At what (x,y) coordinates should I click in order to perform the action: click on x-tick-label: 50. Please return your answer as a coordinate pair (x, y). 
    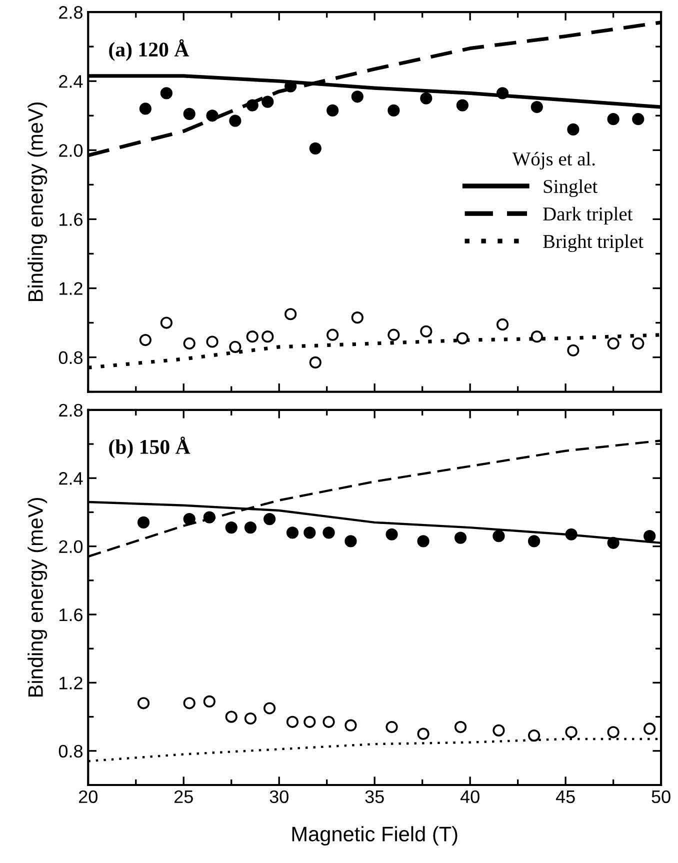
    Looking at the image, I should click on (661, 797).